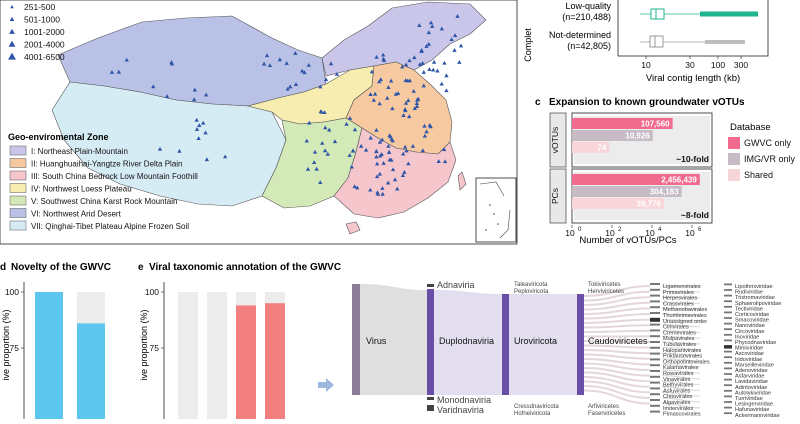  Describe the element at coordinates (741, 65) in the screenshot. I see `b-tick-label: 300` at that location.